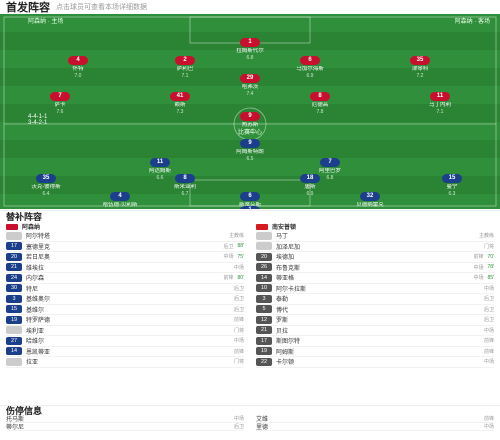 Image resolution: width=500 pixels, height=440 pixels. I want to click on list-item: 托马斯 中场, so click(125, 419).